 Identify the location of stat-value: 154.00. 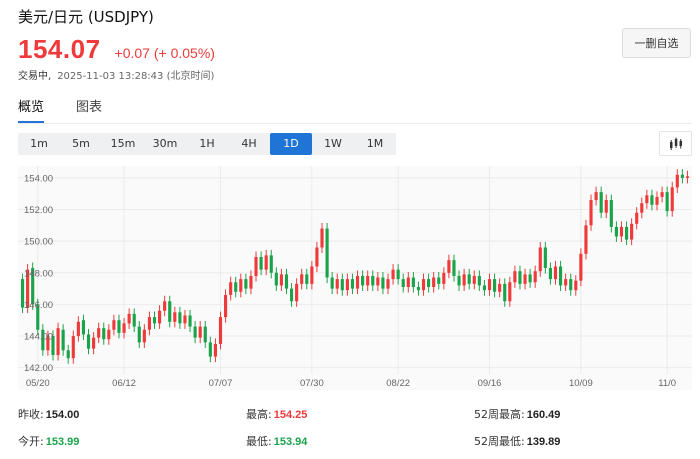
(62, 415).